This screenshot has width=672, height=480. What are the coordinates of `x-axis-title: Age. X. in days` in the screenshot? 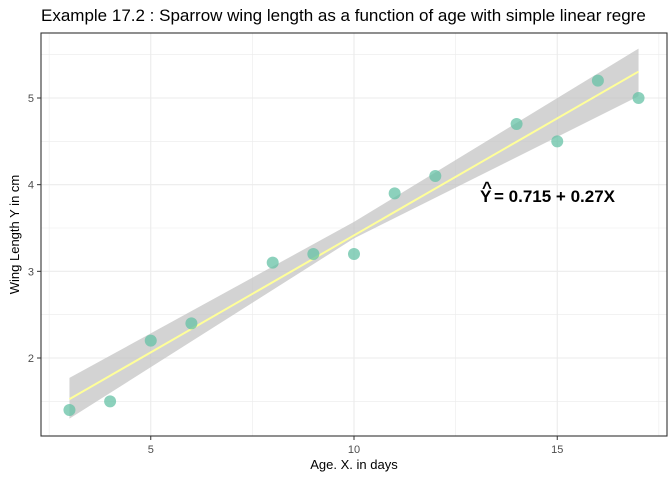 It's located at (354, 464).